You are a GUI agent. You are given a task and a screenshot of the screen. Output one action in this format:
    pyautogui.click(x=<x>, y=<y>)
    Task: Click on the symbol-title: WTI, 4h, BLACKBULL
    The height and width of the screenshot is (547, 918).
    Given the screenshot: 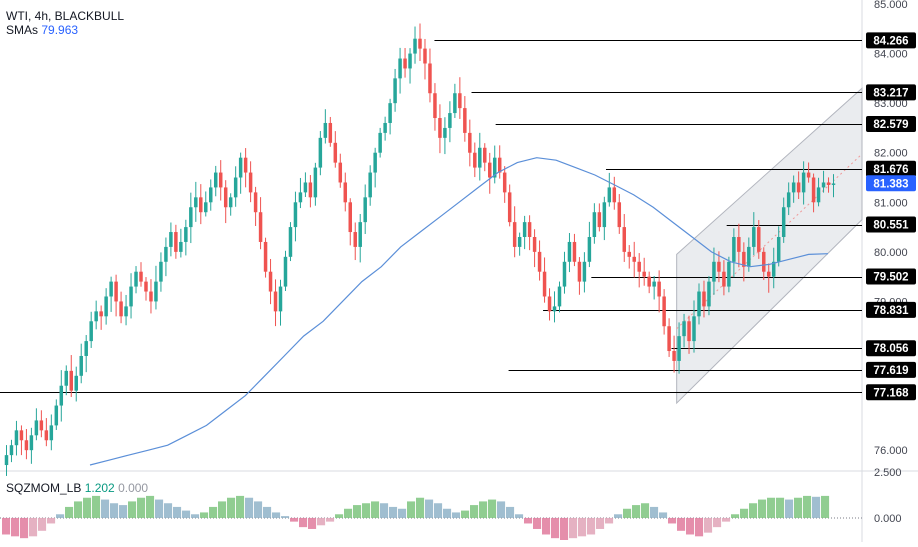 What is the action you would take?
    pyautogui.click(x=65, y=16)
    